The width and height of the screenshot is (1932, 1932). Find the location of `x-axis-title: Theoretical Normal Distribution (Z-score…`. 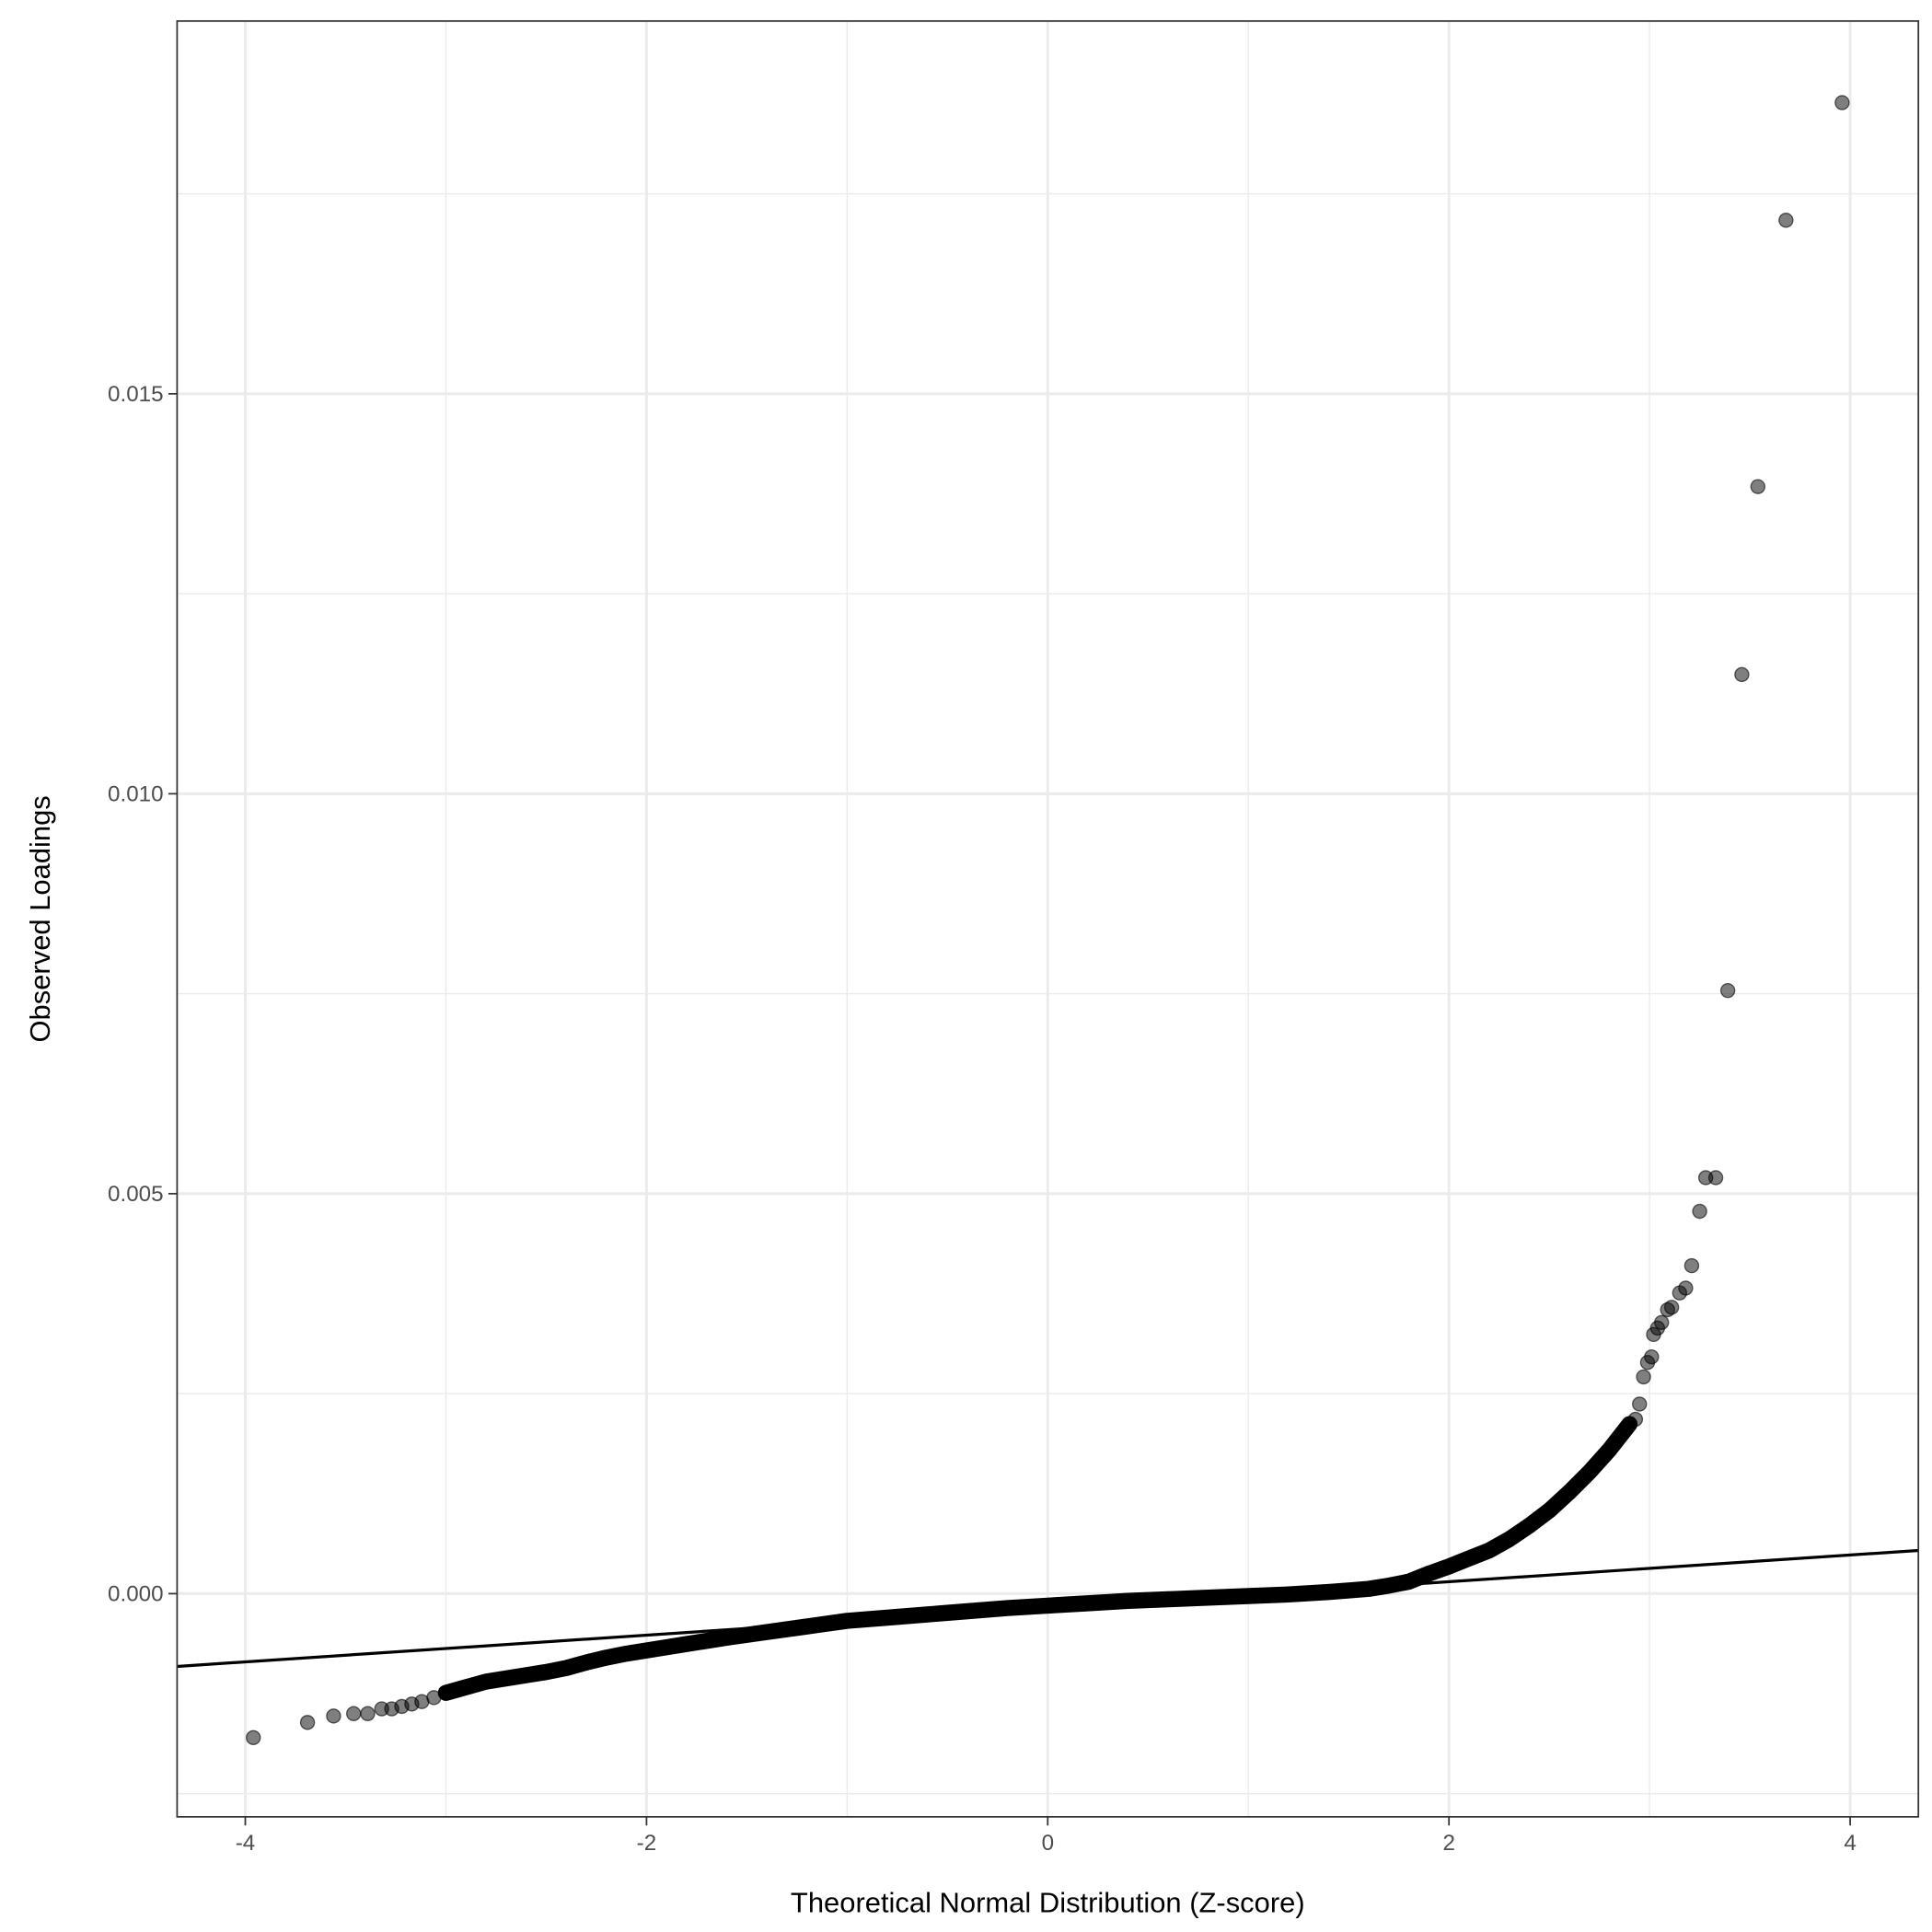

x-axis-title: Theoretical Normal Distribution (Z-score… is located at coordinates (1048, 1902).